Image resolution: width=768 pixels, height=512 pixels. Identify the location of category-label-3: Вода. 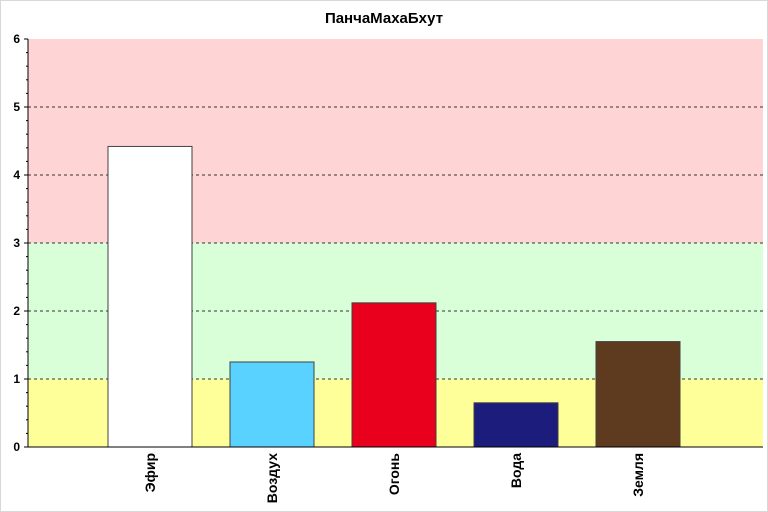
(516, 470).